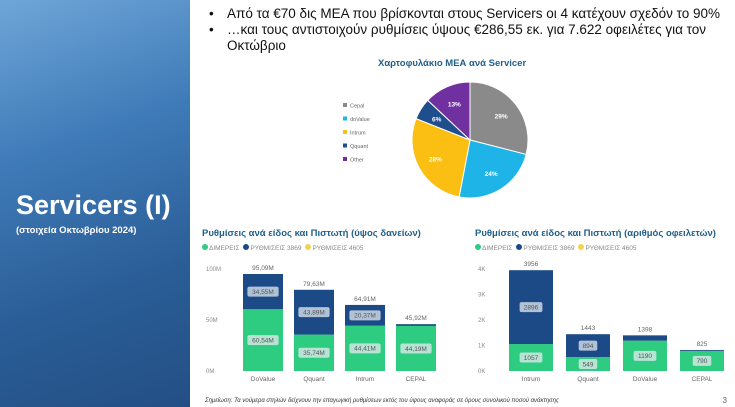  I want to click on y-tick-label: 2K, so click(481, 321).